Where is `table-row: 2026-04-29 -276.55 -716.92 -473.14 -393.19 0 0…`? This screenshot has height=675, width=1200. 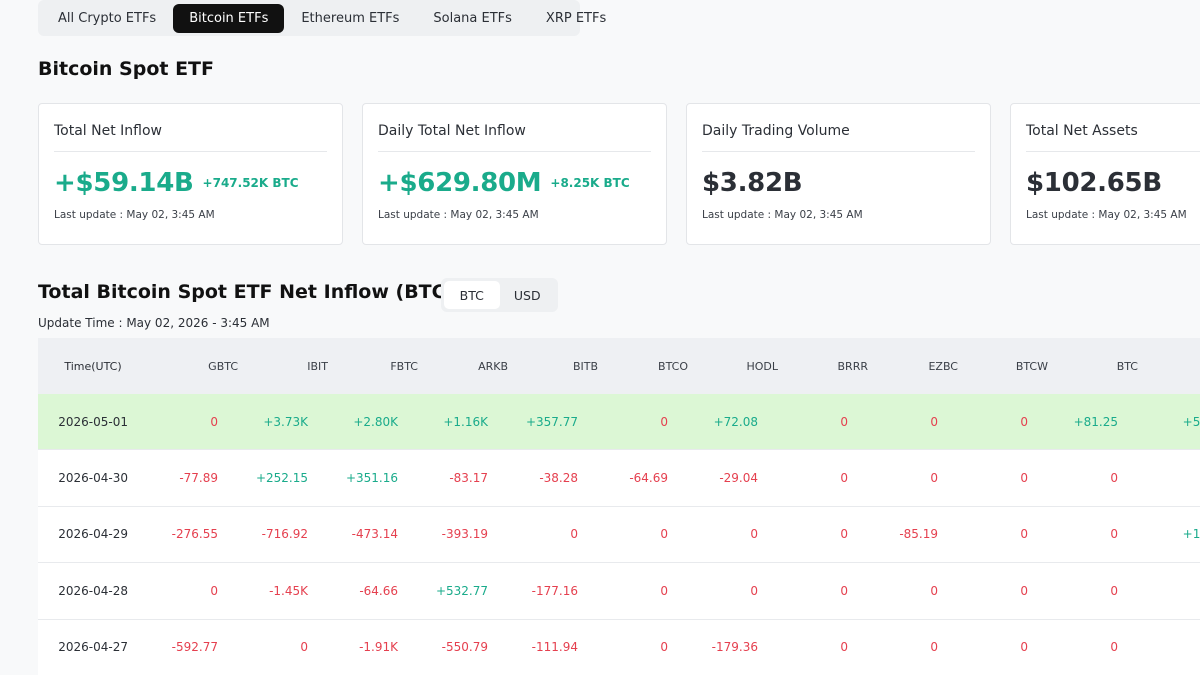 table-row: 2026-04-29 -276.55 -716.92 -473.14 -393.19 0 0… is located at coordinates (619, 535).